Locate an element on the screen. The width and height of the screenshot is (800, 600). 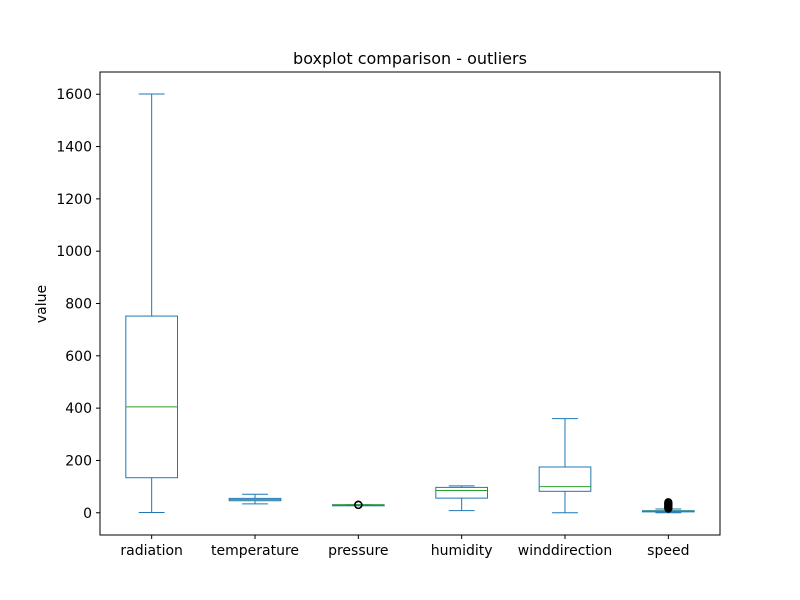
y-axis-label: value is located at coordinates (42, 304).